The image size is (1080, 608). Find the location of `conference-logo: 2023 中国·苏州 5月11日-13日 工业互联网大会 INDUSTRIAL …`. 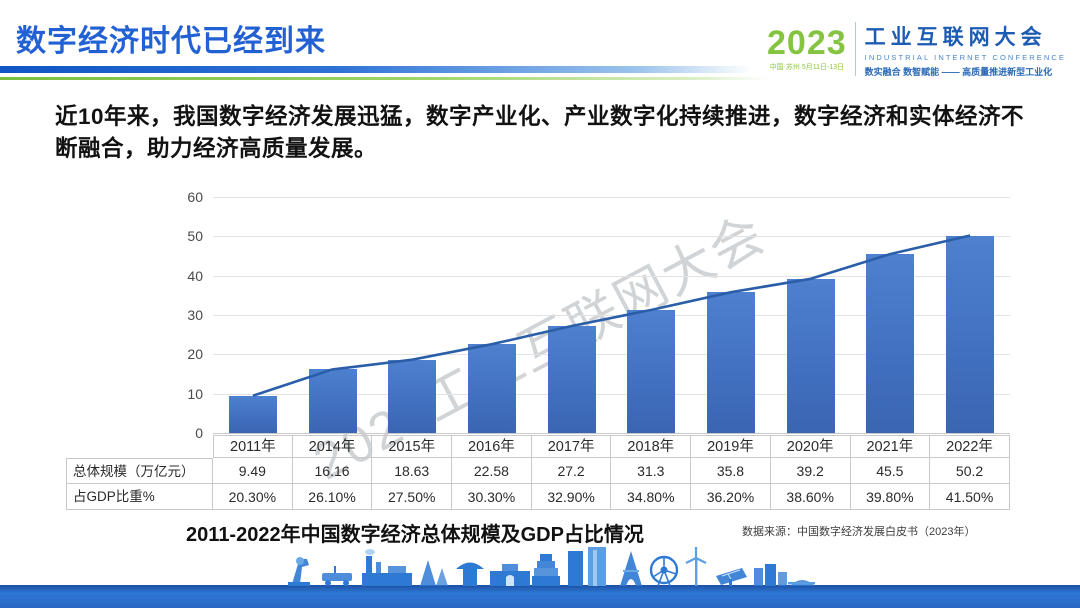

conference-logo: 2023 中国·苏州 5月11日-13日 工业互联网大会 INDUSTRIAL … is located at coordinates (916, 49).